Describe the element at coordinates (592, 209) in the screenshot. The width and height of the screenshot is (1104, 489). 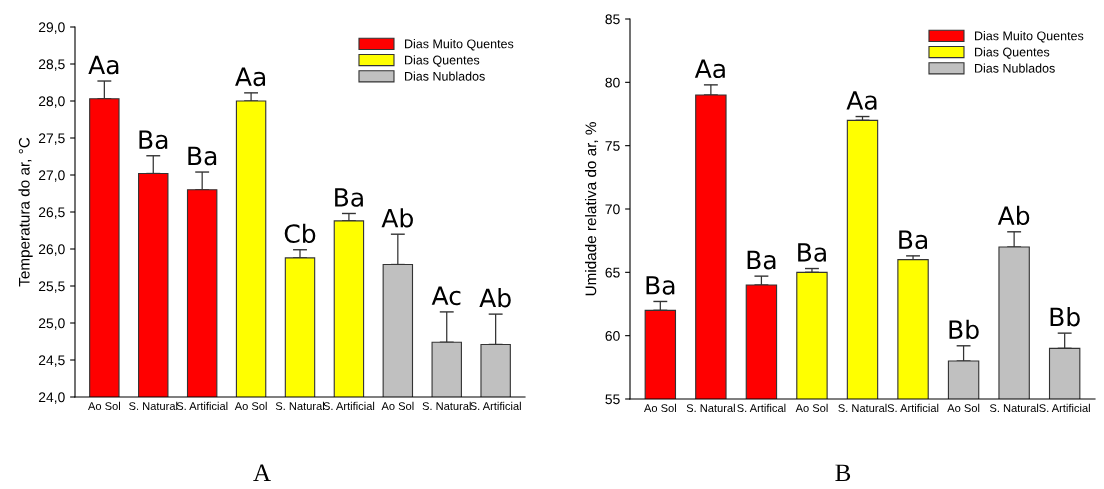
I see `y-axis-title: Umidade relativa do ar, %` at that location.